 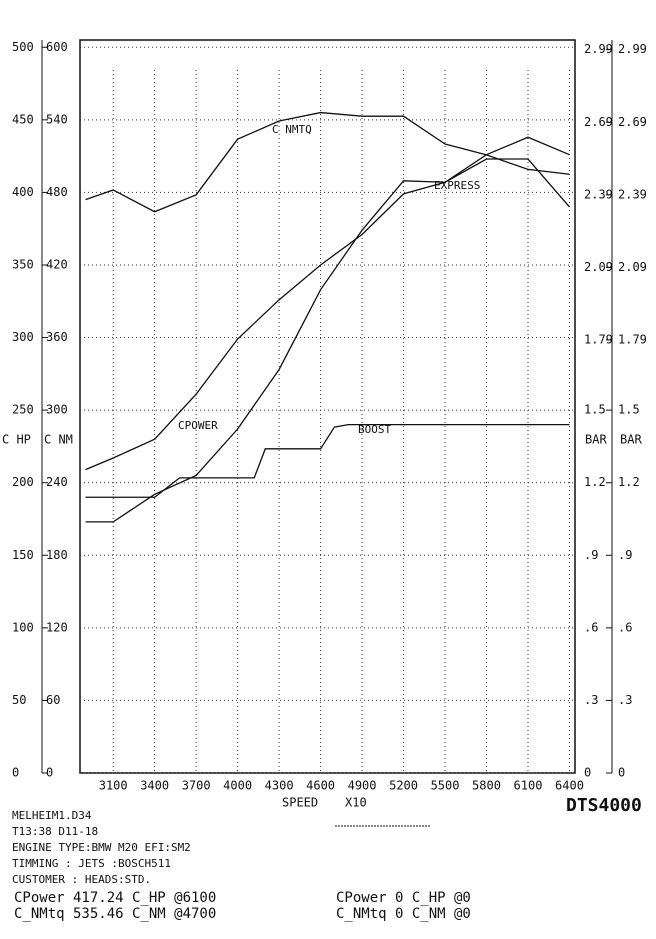 I want to click on y3-tick-label: 1.79, so click(x=598, y=339).